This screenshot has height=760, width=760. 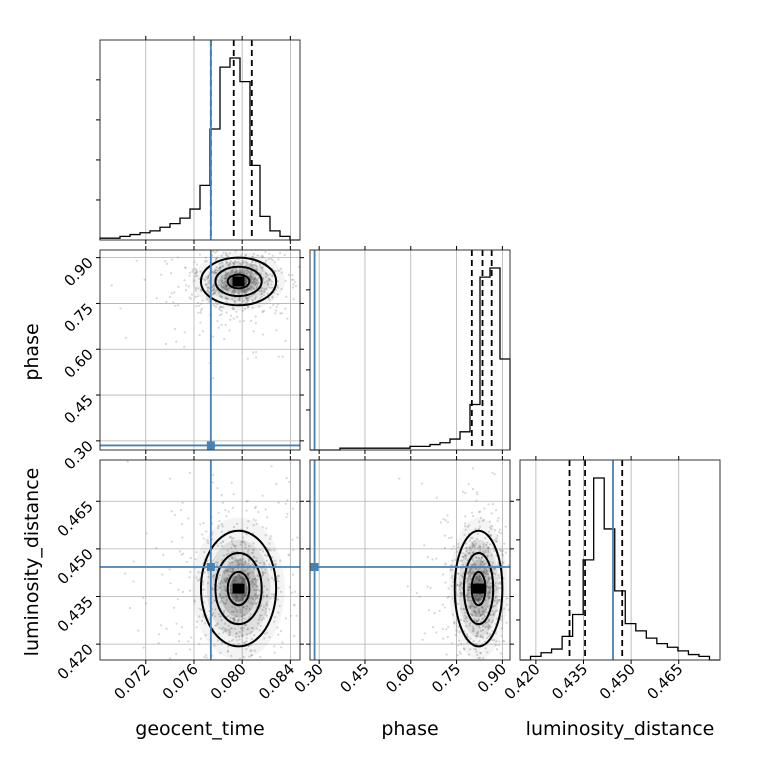 What do you see at coordinates (314, 566) in the screenshot?
I see `truth-marker` at bounding box center [314, 566].